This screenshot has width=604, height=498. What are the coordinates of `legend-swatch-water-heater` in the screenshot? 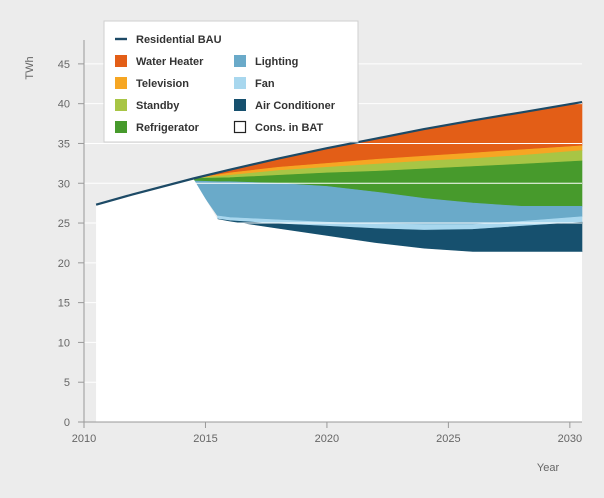 It's located at (121, 61).